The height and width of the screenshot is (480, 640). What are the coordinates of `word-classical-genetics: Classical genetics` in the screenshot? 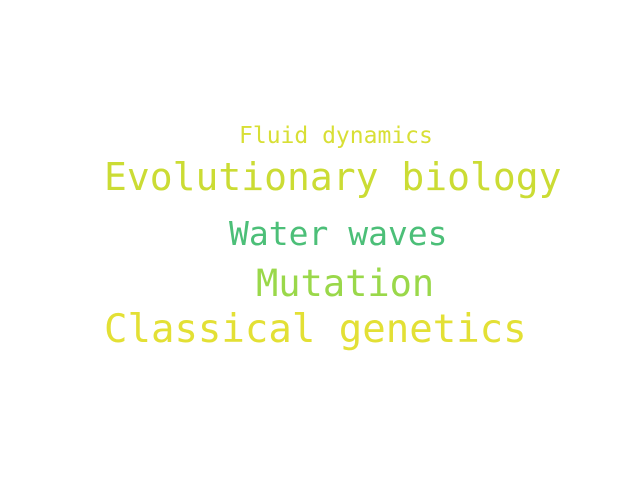 It's located at (315, 329).